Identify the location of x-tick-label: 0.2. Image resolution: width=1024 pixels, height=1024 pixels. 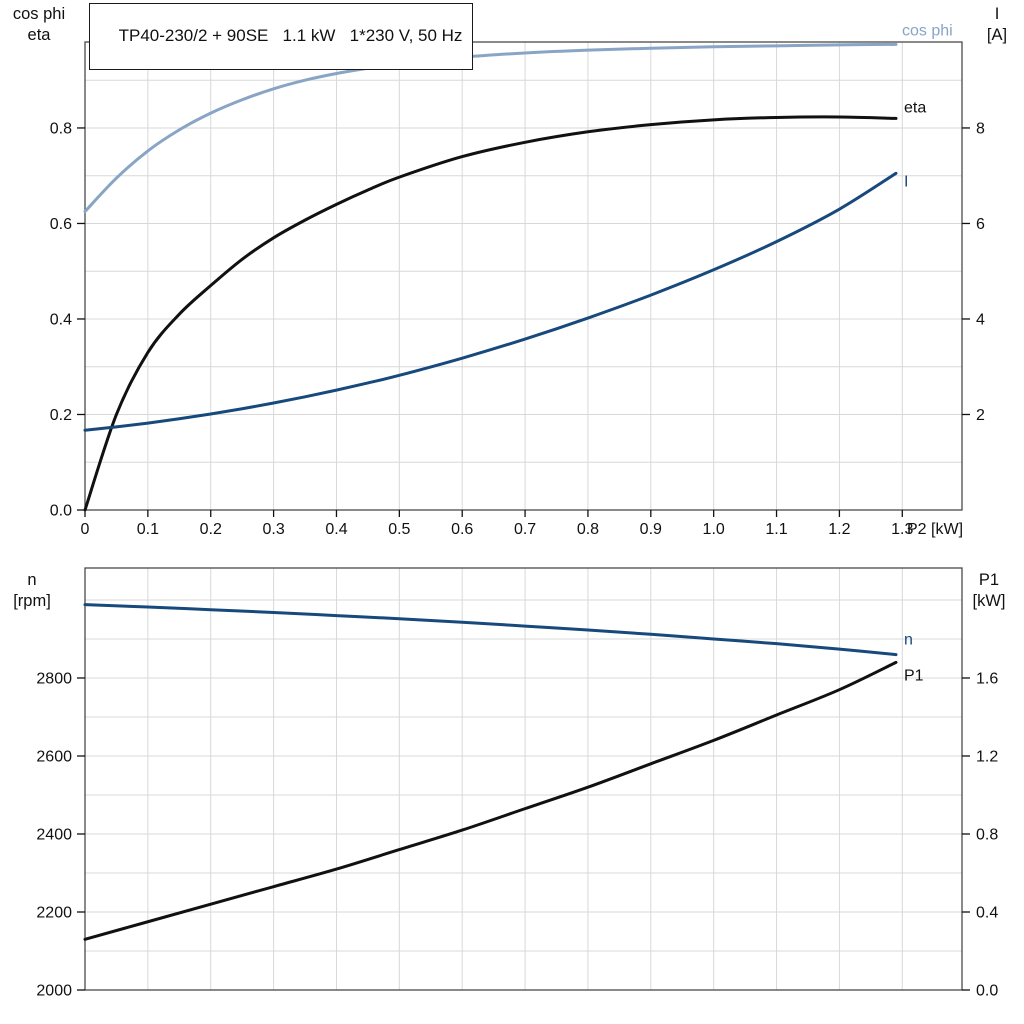
(211, 529).